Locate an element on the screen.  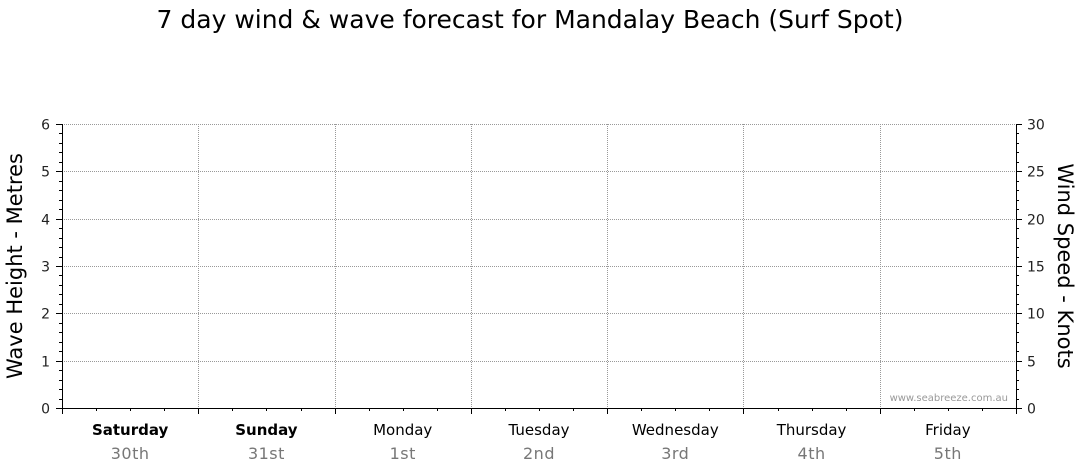
right-axis-ticks: 0 5 10 15 20 25 30 is located at coordinates (1030, 268).